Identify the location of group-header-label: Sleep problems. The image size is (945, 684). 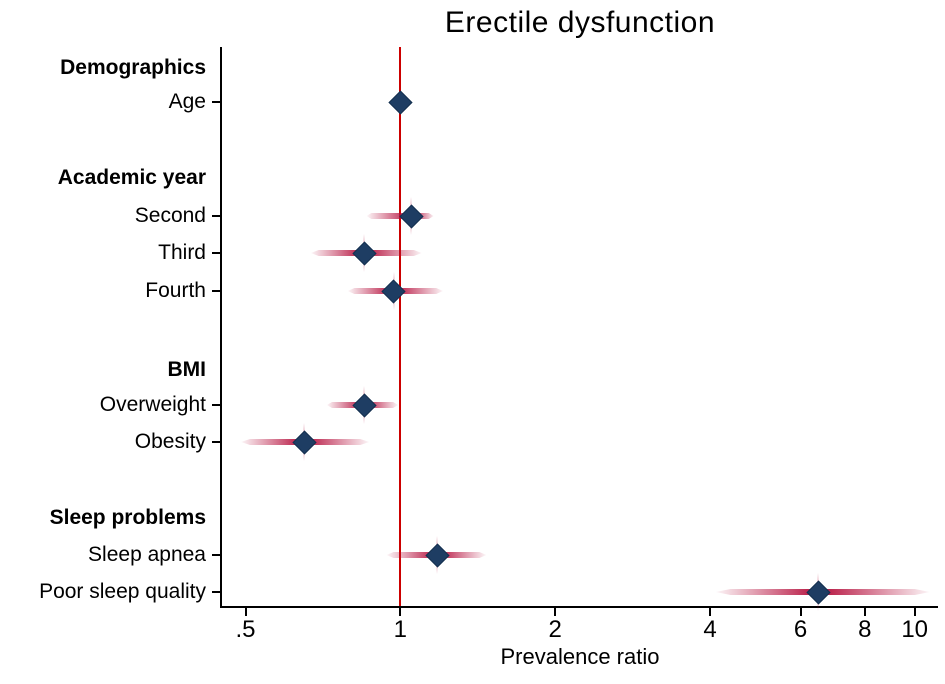
(127, 517).